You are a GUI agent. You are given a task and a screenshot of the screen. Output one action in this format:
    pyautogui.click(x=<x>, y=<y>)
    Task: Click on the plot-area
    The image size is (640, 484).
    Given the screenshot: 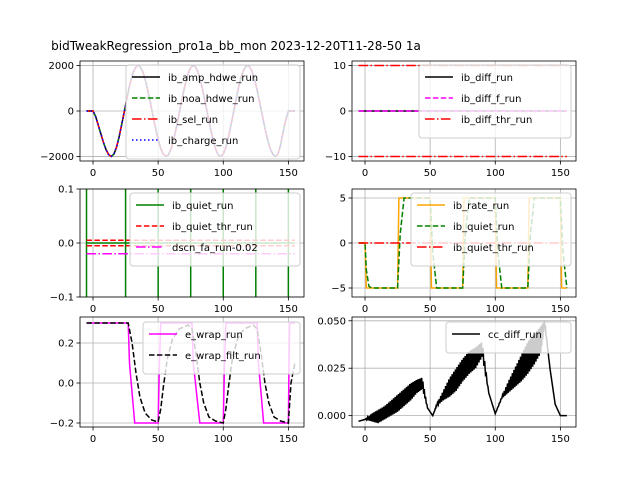 What is the action you would take?
    pyautogui.click(x=191, y=373)
    